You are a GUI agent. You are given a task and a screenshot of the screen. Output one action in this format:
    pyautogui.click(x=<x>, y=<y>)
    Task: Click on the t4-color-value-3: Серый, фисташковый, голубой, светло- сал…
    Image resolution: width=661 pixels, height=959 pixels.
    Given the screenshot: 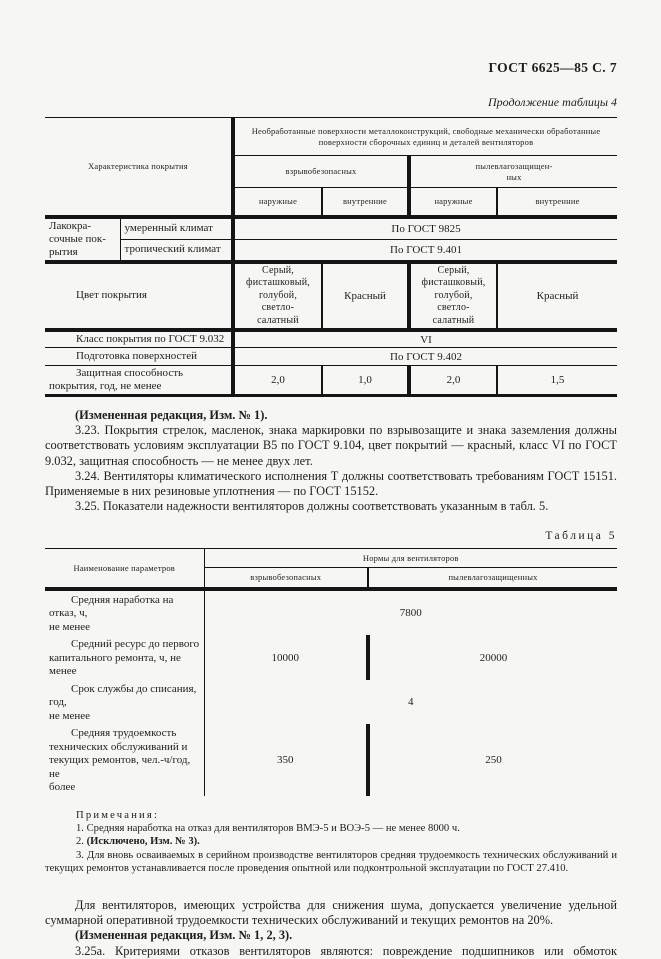 What is the action you would take?
    pyautogui.click(x=452, y=296)
    